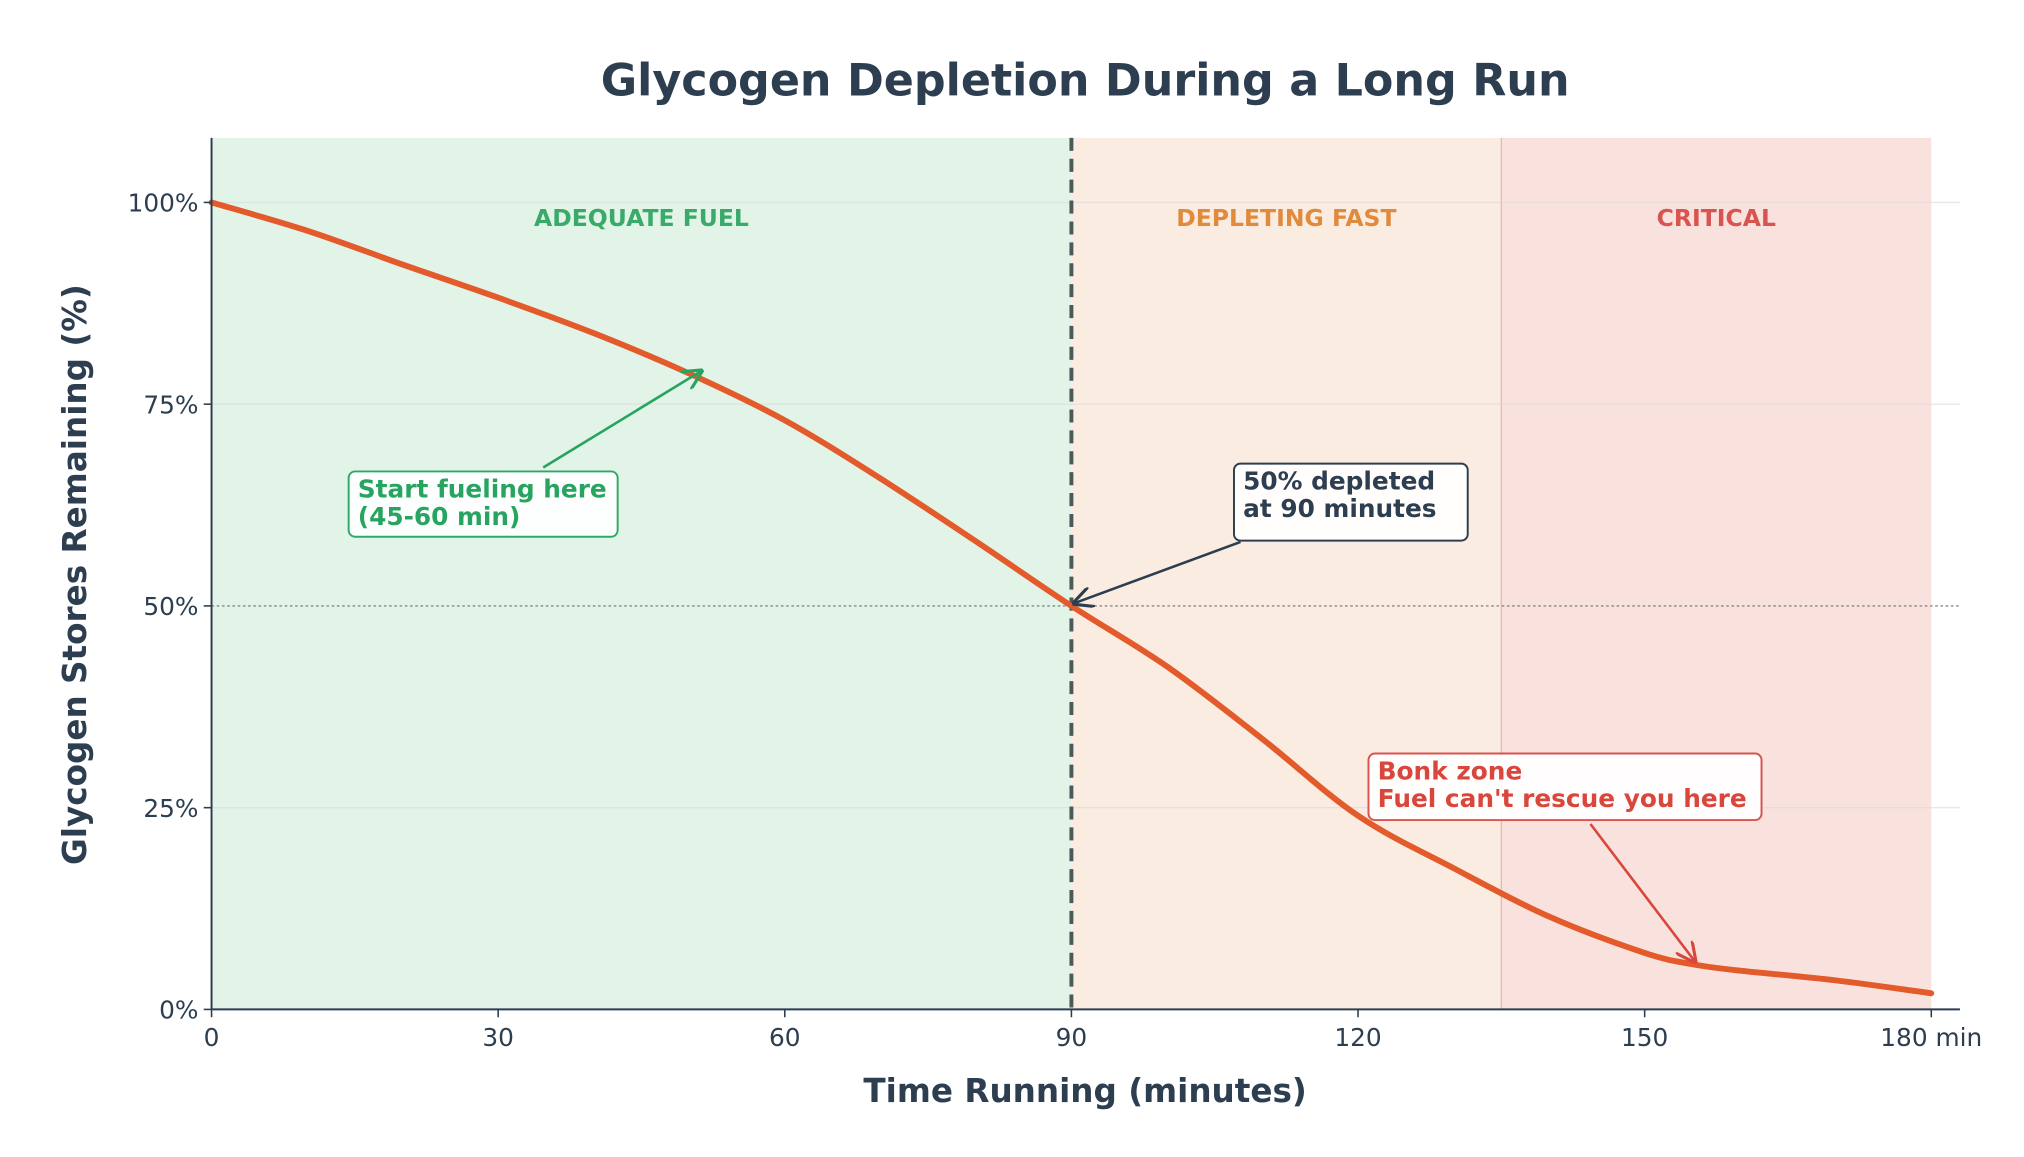  Describe the element at coordinates (498, 1037) in the screenshot. I see `x-tick-label: 30` at that location.